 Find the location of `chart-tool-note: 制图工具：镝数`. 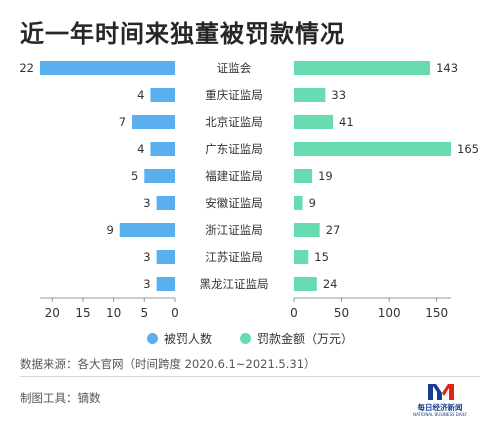

chart-tool-note: 制图工具：镝数 is located at coordinates (60, 398).